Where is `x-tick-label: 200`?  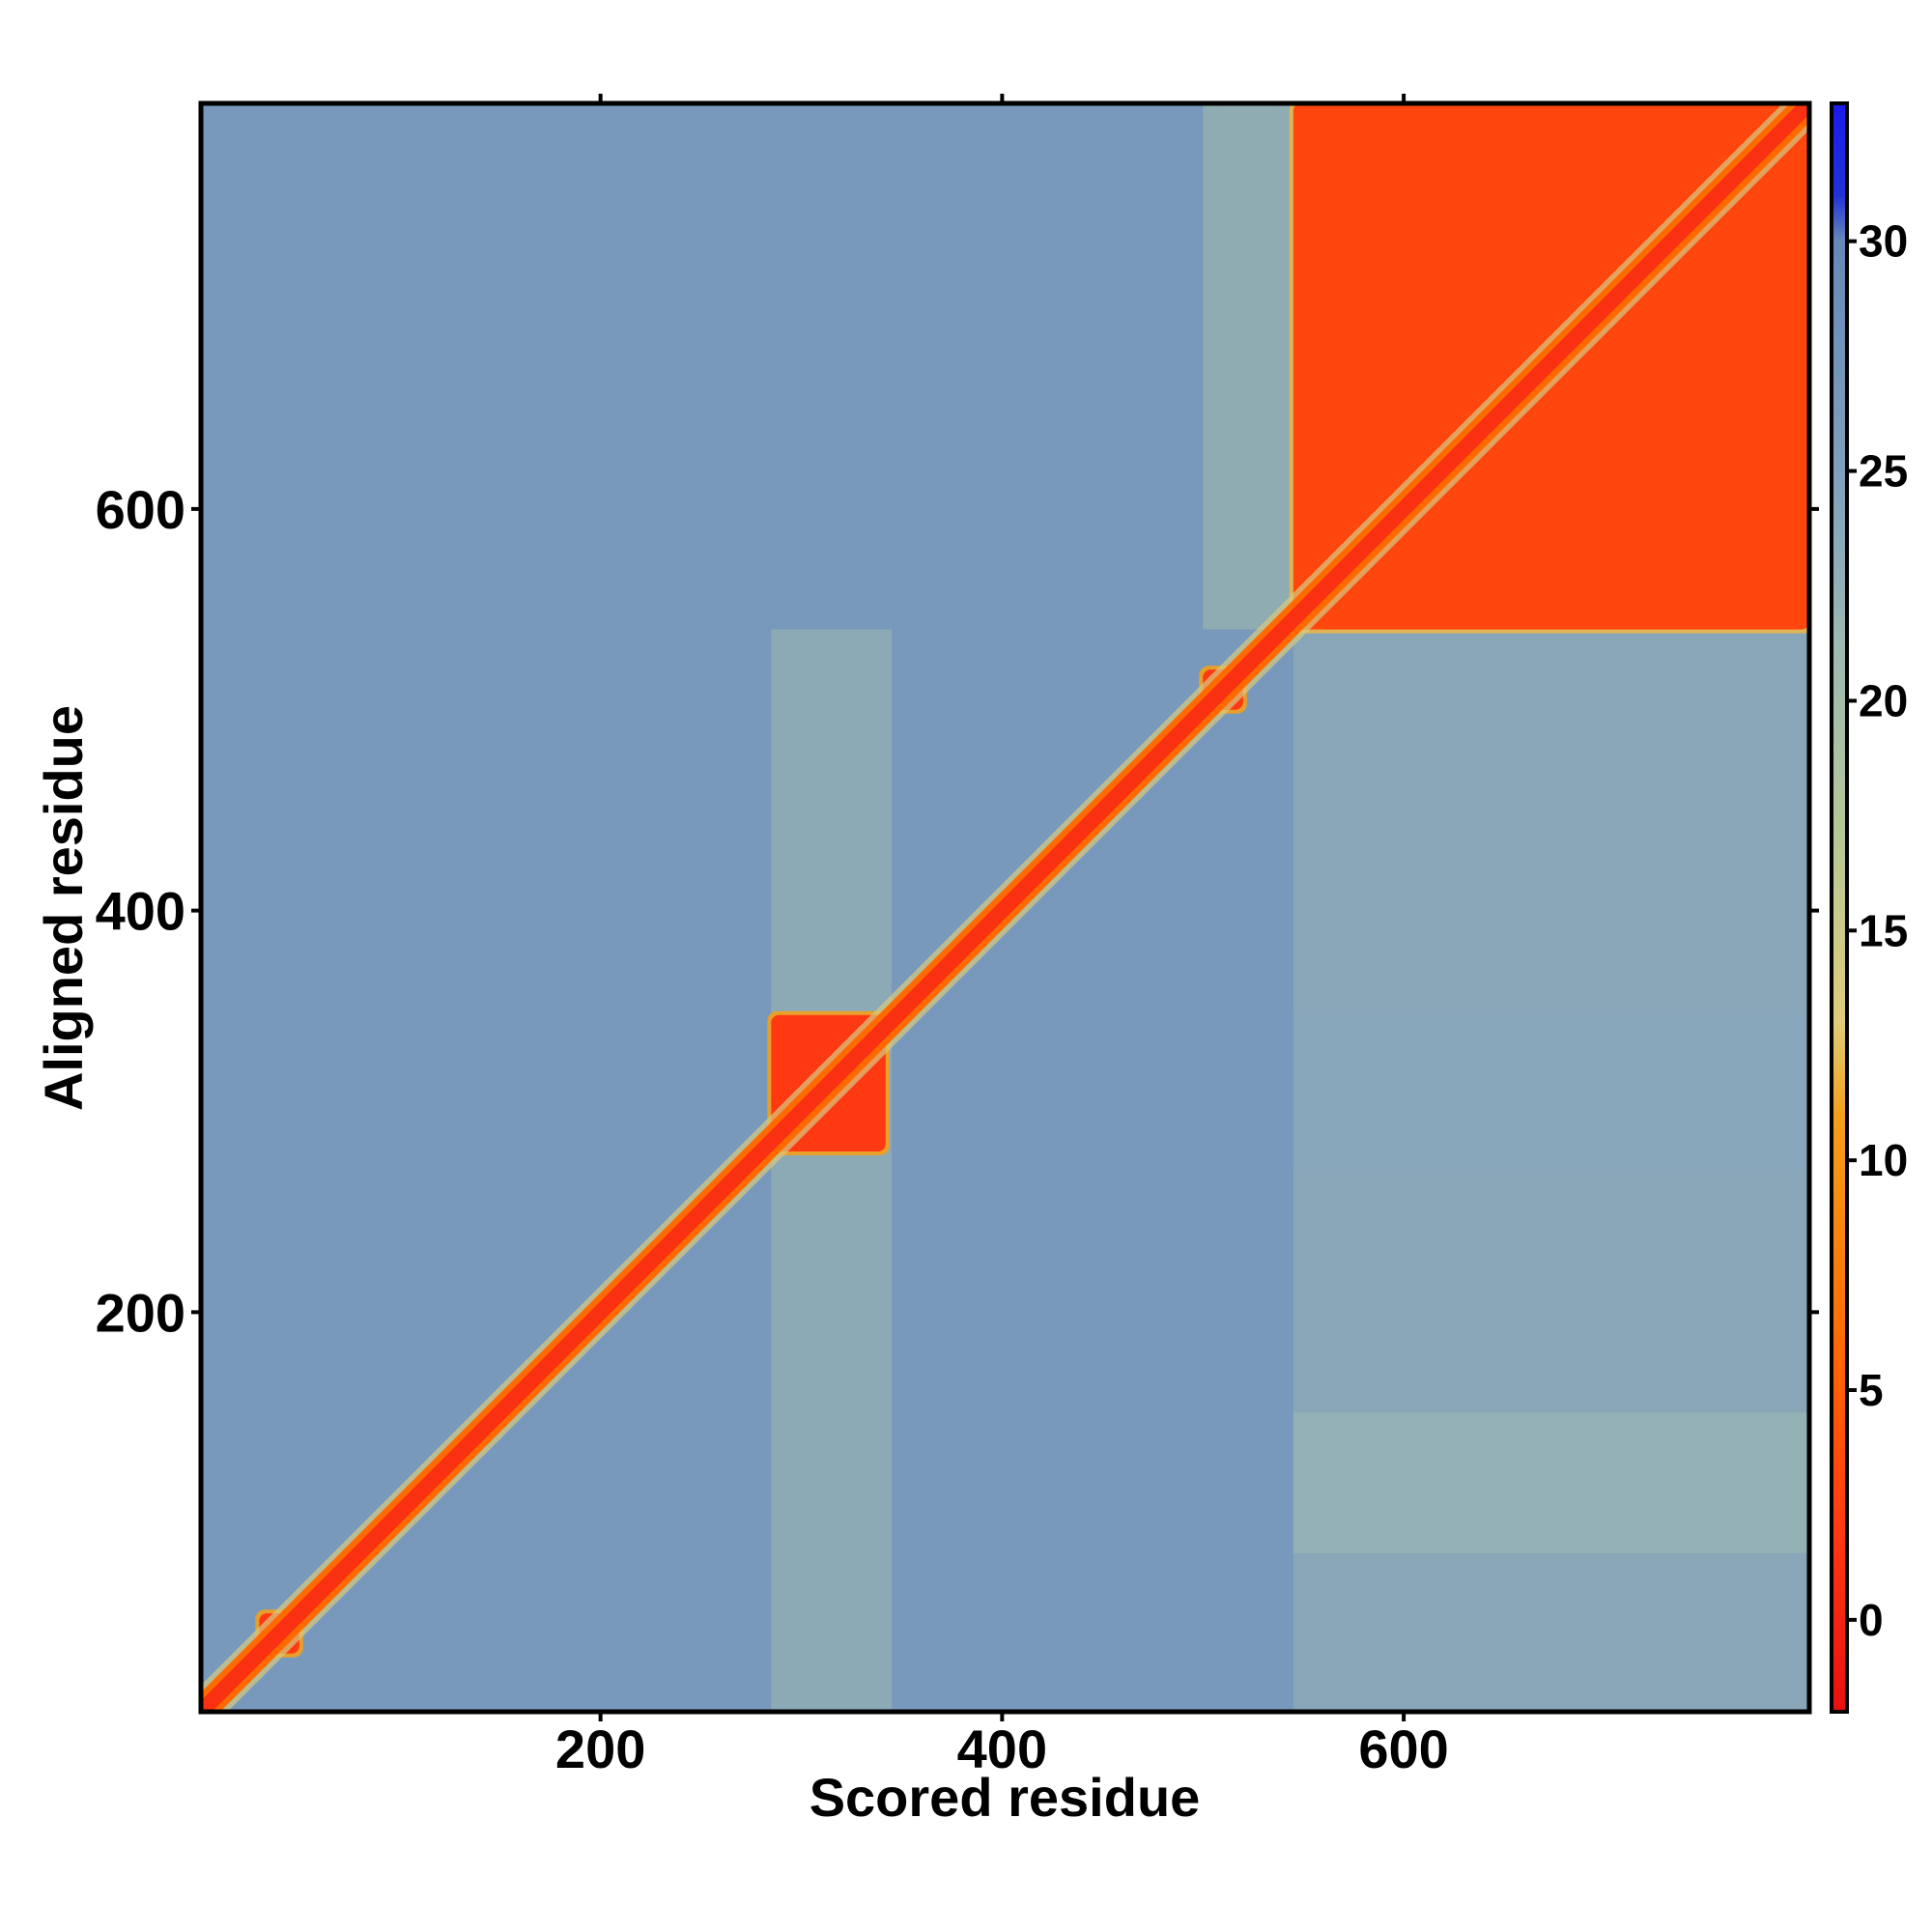
x-tick-label: 200 is located at coordinates (600, 1749).